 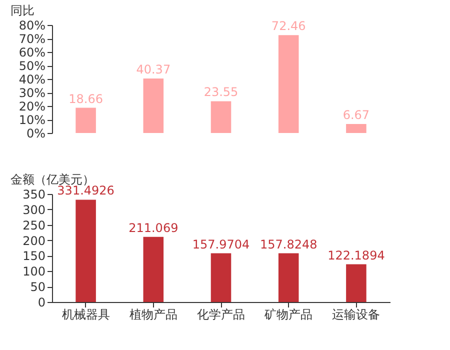 I want to click on data-label: 211.069, so click(x=153, y=227).